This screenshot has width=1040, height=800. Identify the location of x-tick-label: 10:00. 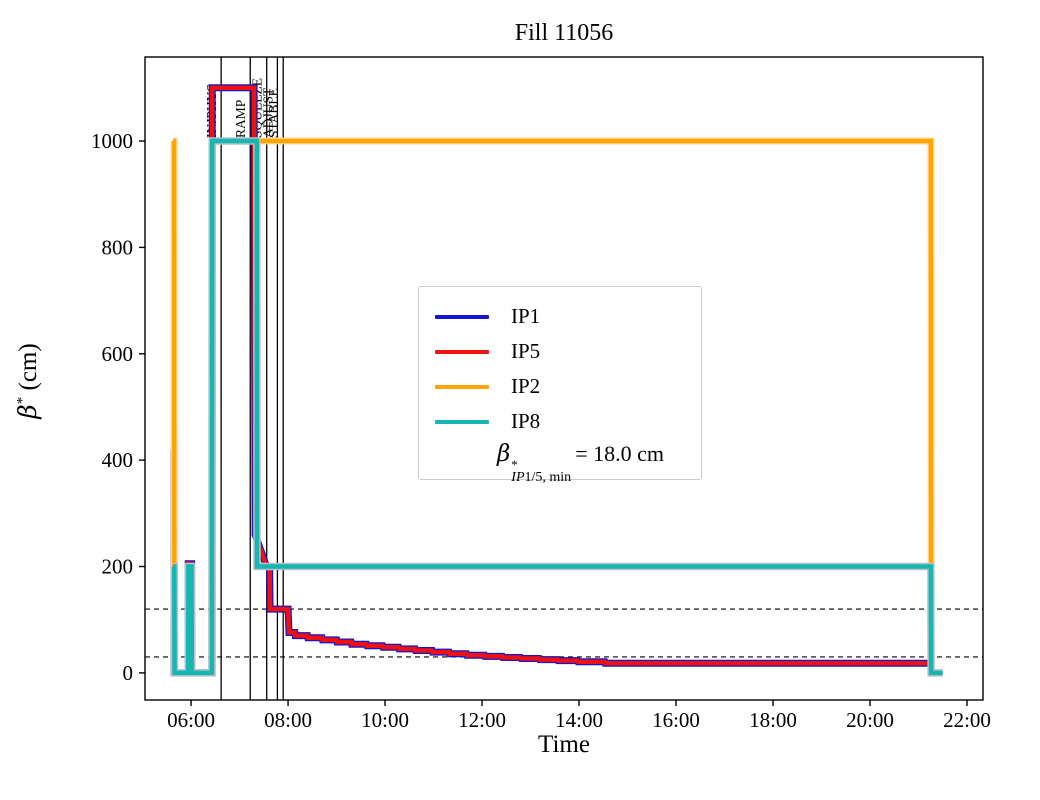
(385, 720).